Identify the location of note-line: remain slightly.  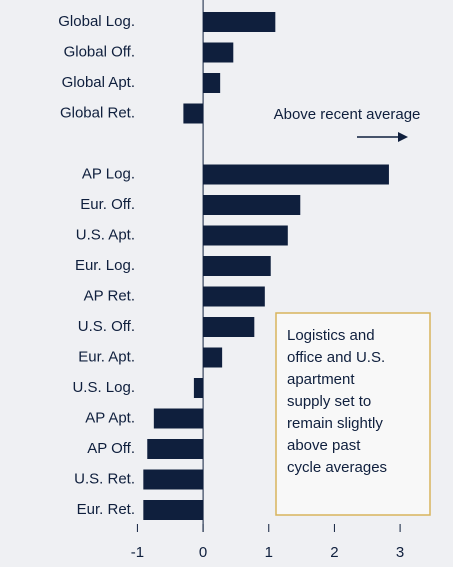
(335, 423).